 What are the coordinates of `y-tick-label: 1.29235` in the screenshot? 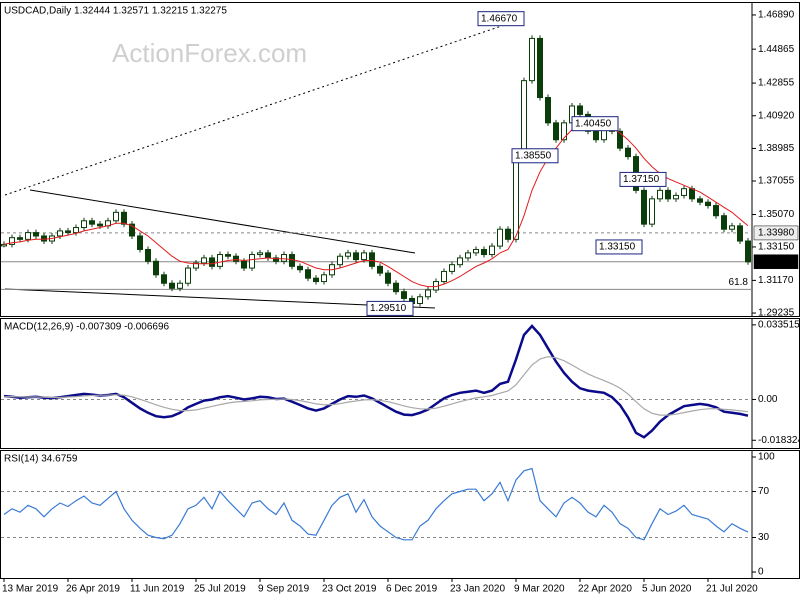 It's located at (776, 313).